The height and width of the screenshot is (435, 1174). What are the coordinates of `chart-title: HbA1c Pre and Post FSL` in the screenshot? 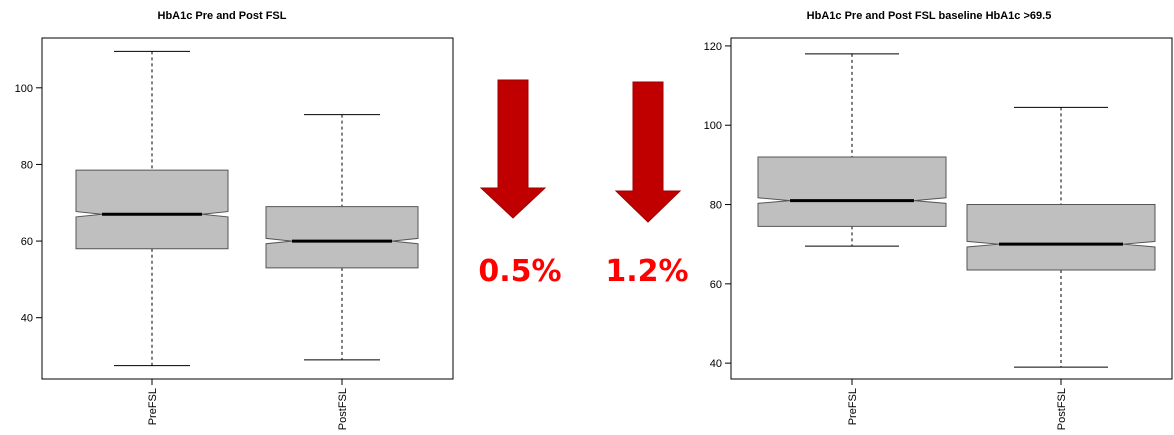 It's located at (222, 16).